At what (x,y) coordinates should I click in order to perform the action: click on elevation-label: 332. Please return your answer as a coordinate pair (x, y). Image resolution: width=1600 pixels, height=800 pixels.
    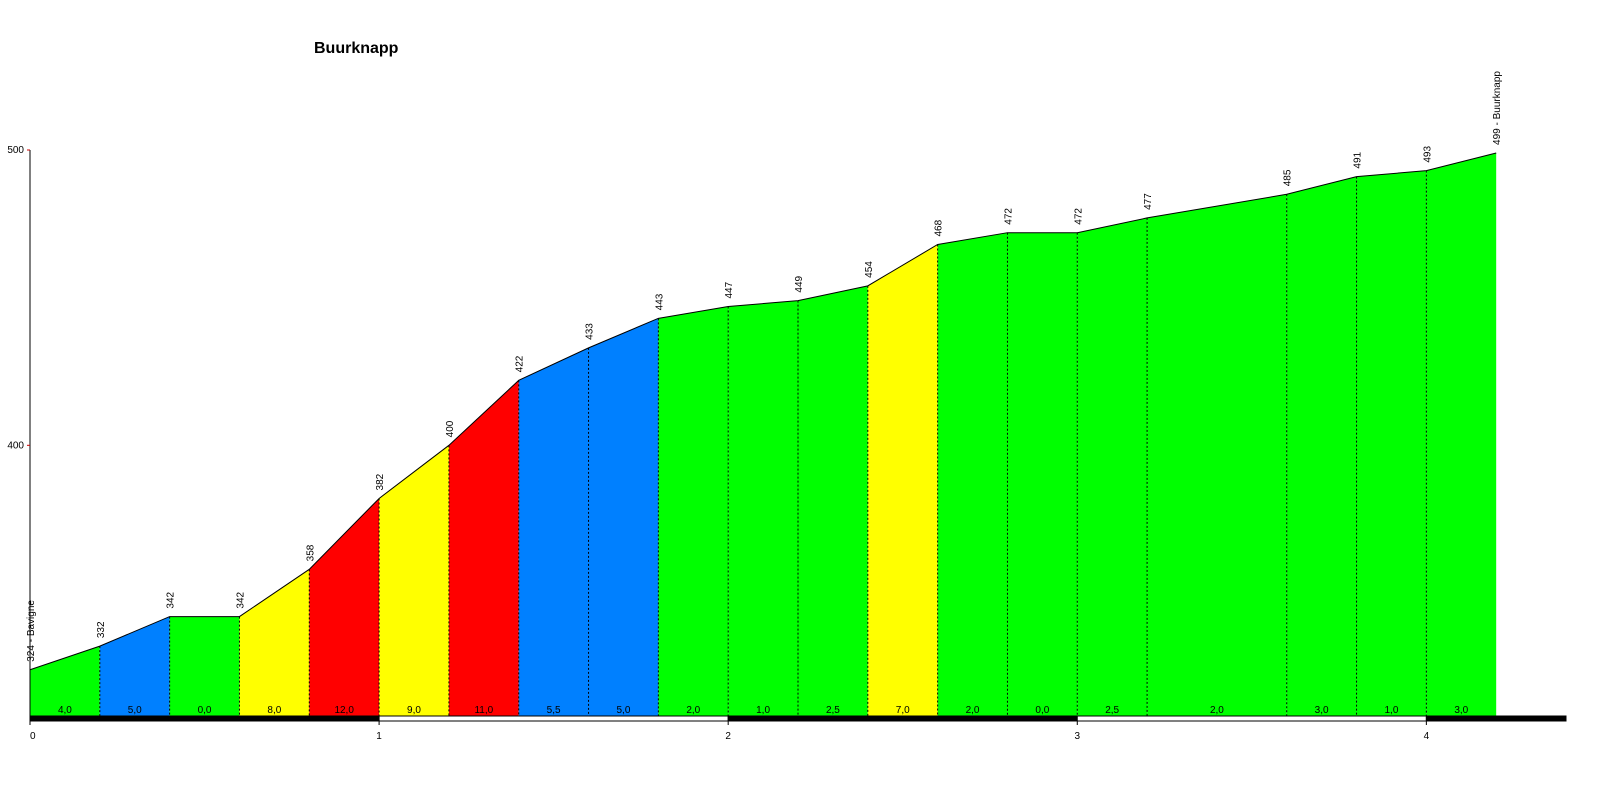
    Looking at the image, I should click on (101, 629).